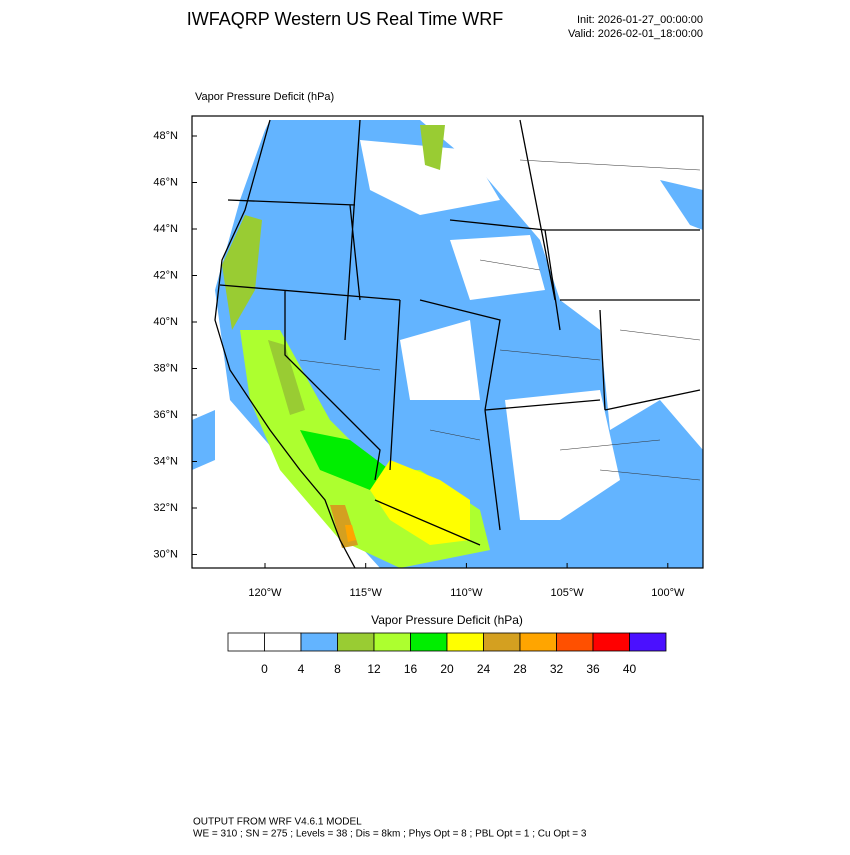 This screenshot has width=850, height=855. I want to click on colorbar-label: 28, so click(520, 669).